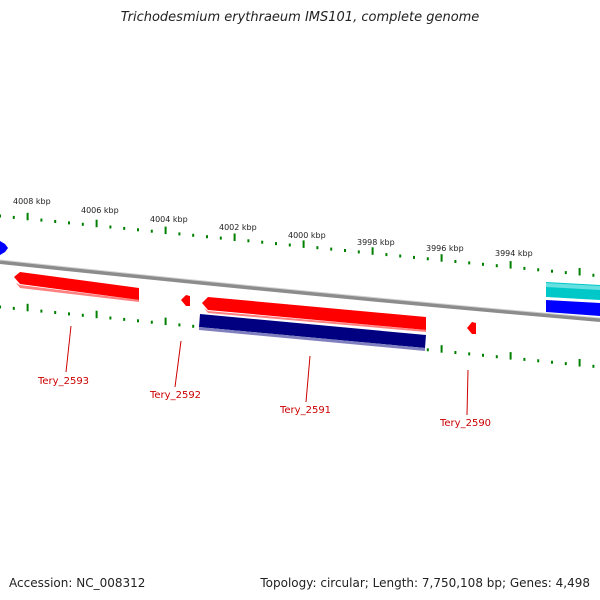 This screenshot has height=600, width=600. I want to click on scale-label-4004: 4004 kbp, so click(169, 219).